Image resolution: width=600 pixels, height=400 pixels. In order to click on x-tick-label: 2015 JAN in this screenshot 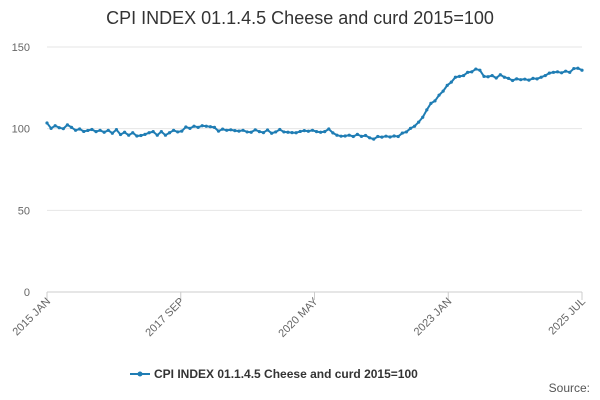, I will do `click(31, 317)`.